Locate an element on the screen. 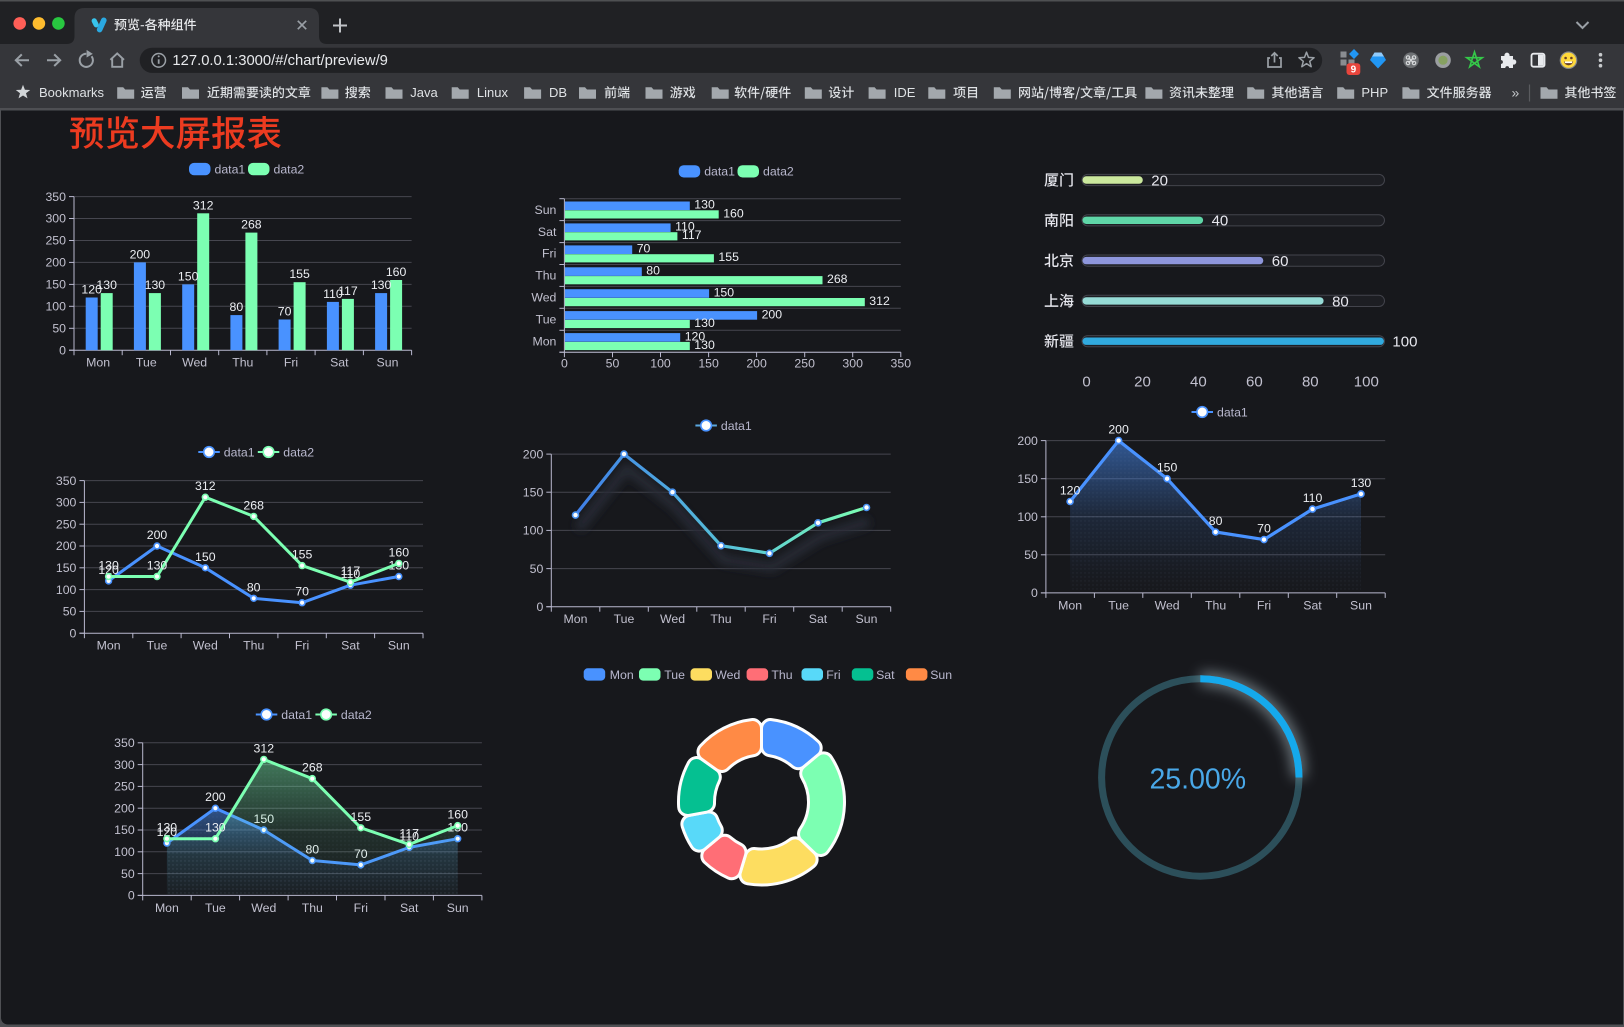 The height and width of the screenshot is (1027, 1624). svg-text: Java is located at coordinates (424, 92).